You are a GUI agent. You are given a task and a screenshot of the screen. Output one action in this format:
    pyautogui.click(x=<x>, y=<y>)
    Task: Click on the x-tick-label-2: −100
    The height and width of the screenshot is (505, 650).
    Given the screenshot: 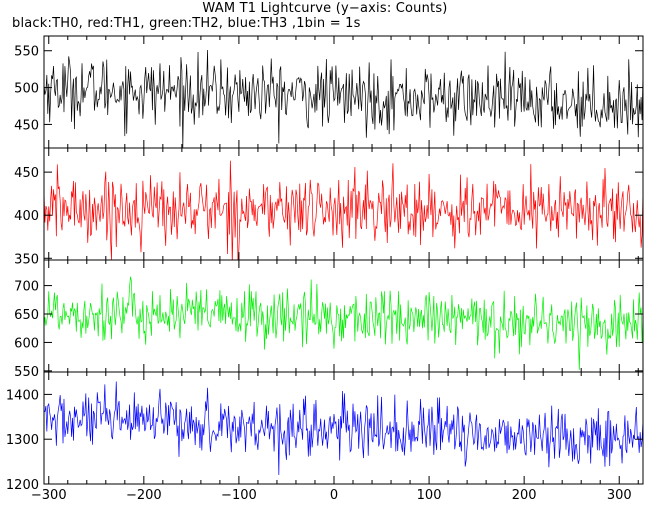 What is the action you would take?
    pyautogui.click(x=239, y=495)
    